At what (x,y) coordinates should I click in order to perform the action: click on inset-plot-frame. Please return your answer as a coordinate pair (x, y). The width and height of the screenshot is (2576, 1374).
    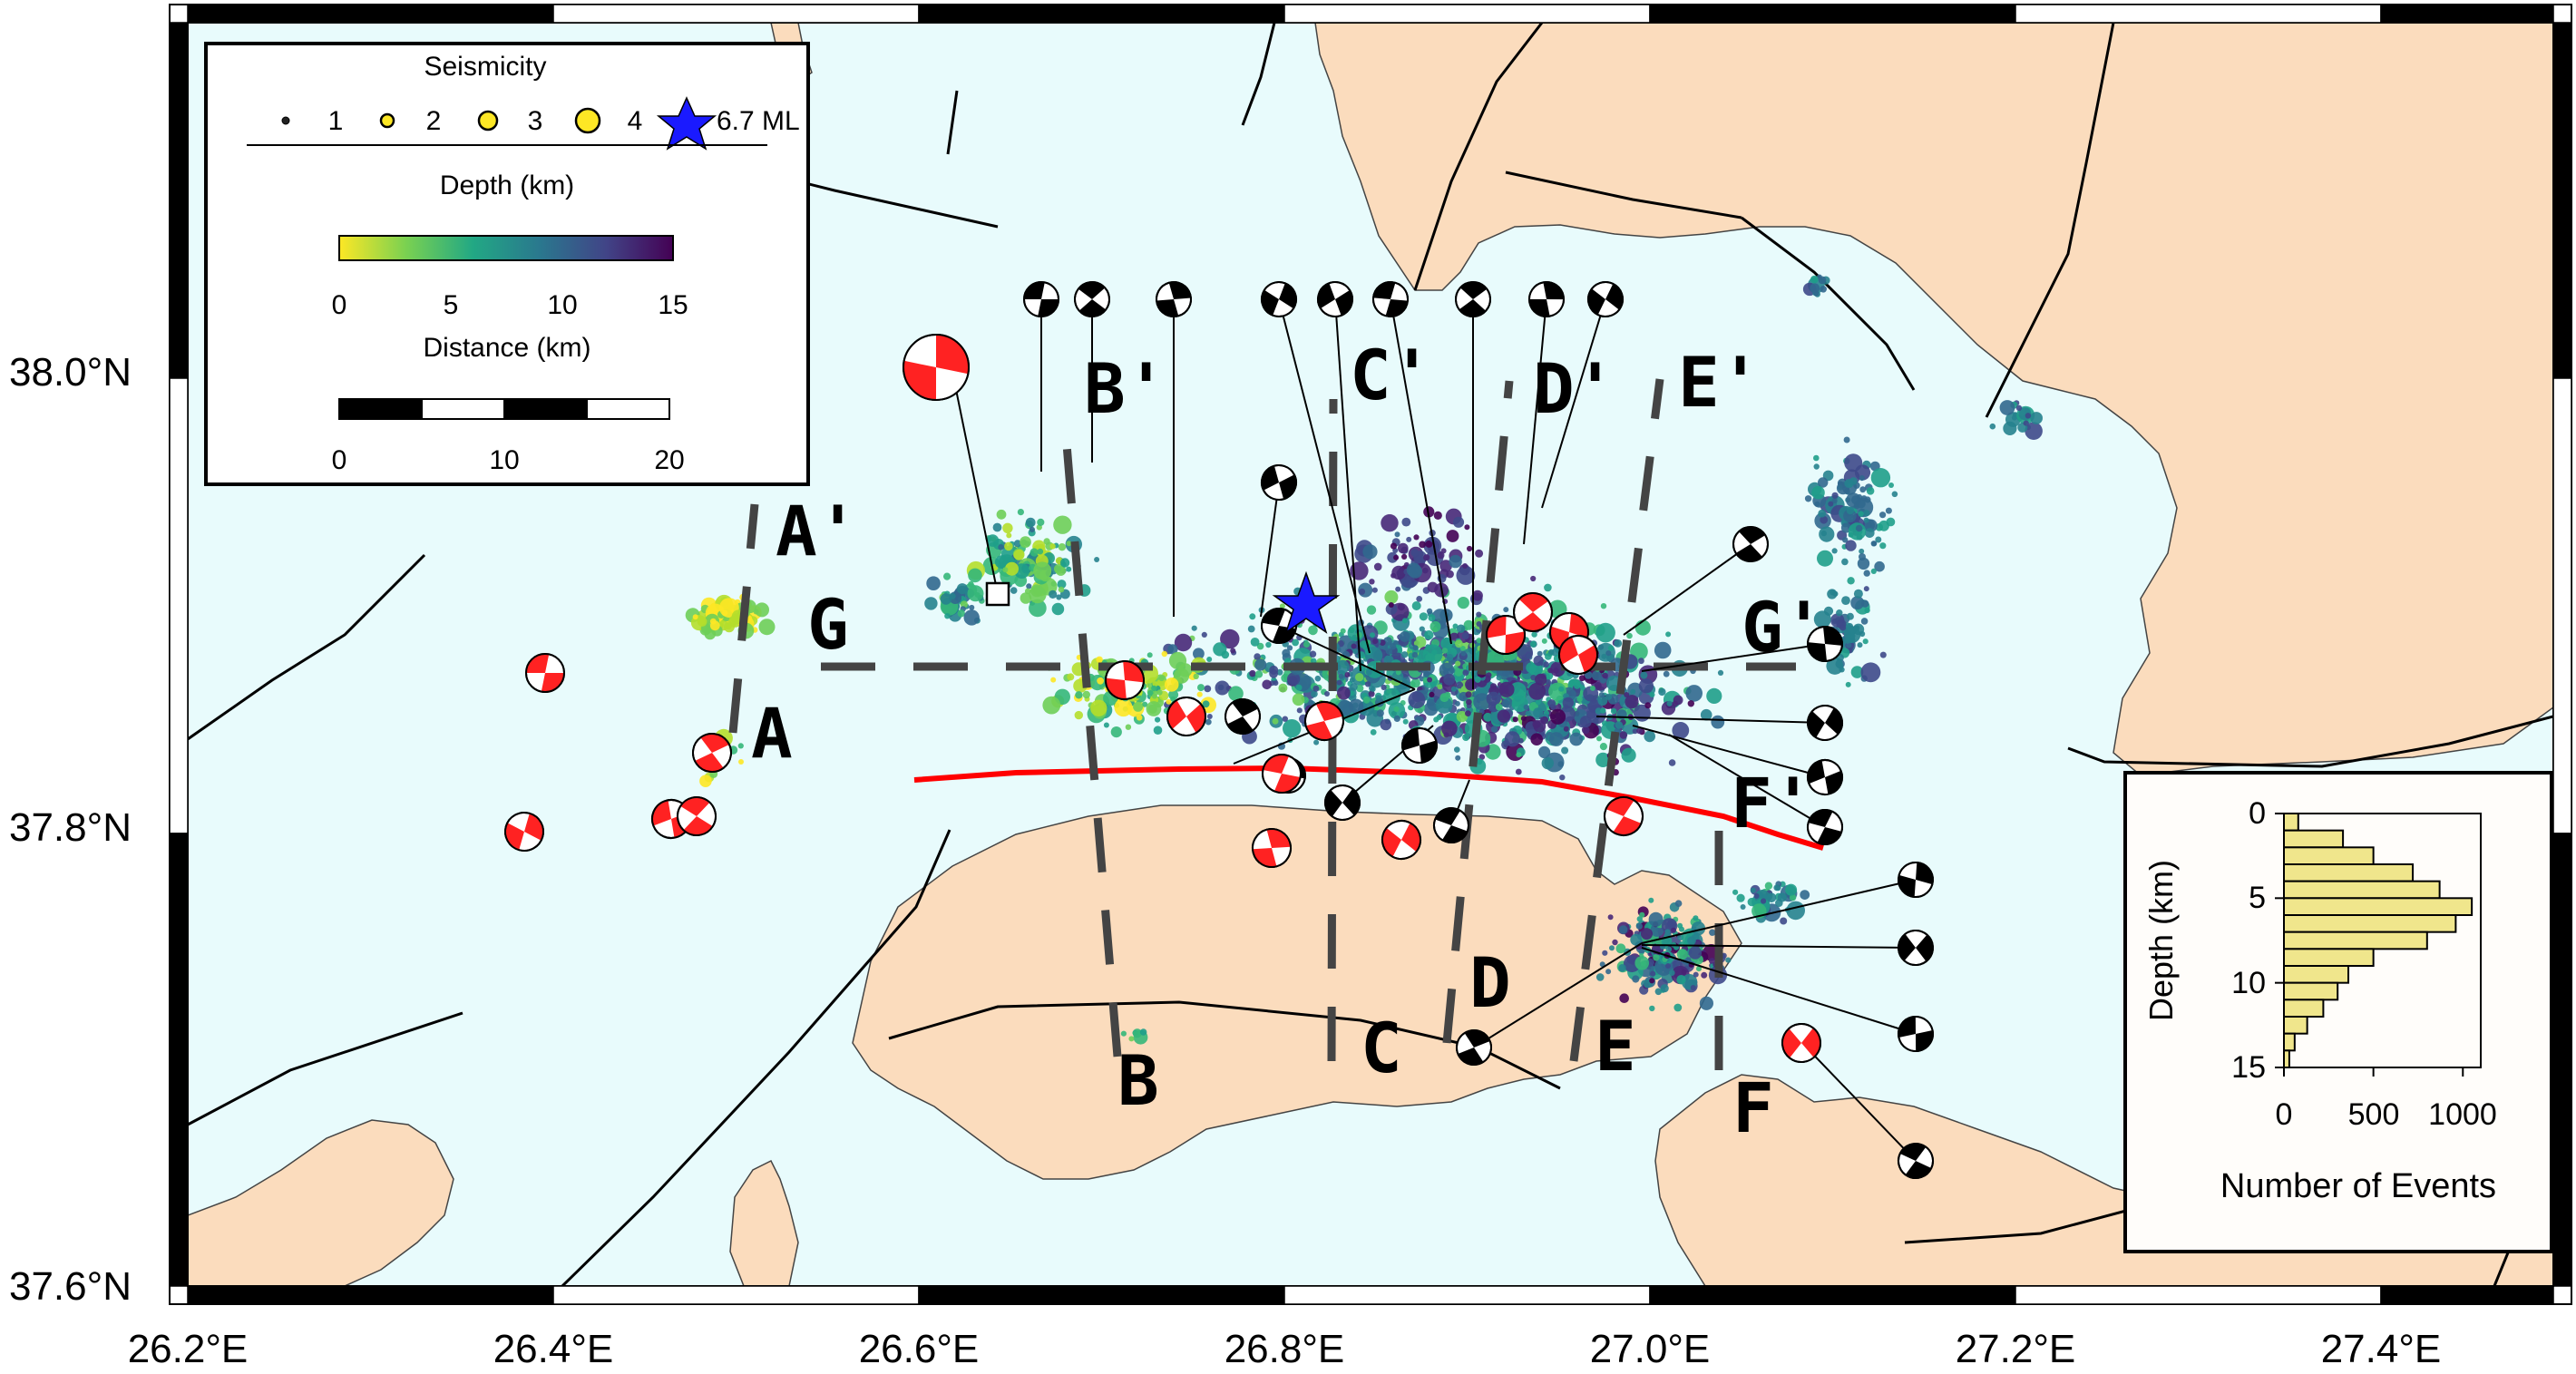
    Looking at the image, I should click on (2382, 941).